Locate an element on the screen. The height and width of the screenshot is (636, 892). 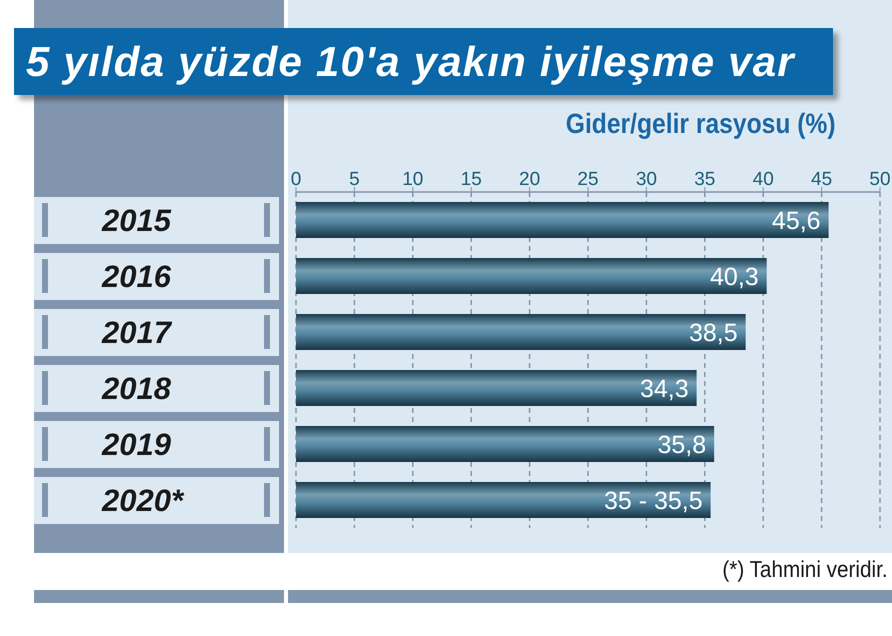
y-tick-label: 2019 is located at coordinates (136, 444).